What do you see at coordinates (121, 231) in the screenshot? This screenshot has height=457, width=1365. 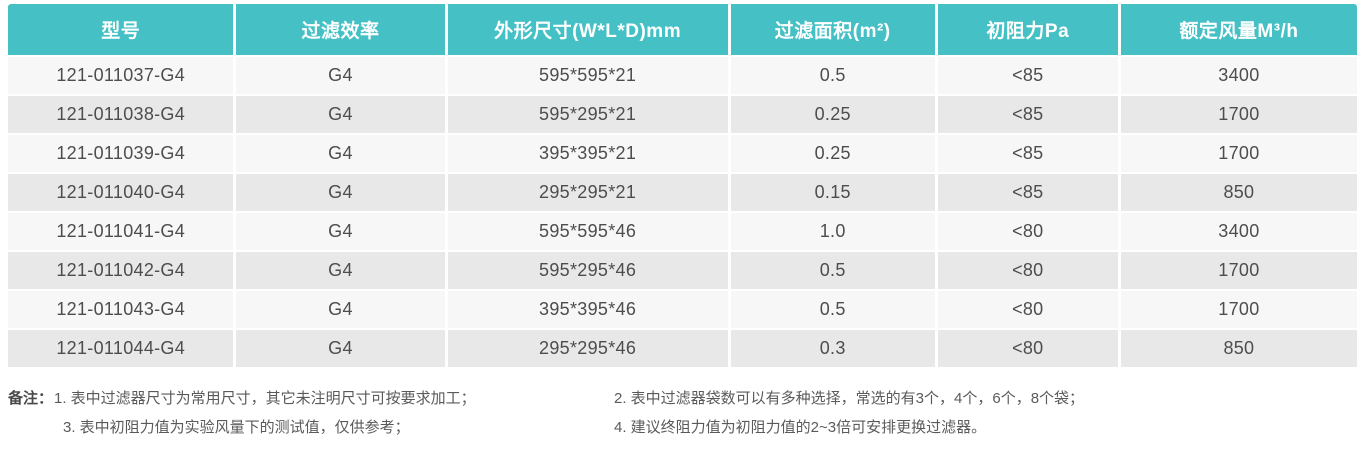 I see `table-cell: 121-011041-G4` at bounding box center [121, 231].